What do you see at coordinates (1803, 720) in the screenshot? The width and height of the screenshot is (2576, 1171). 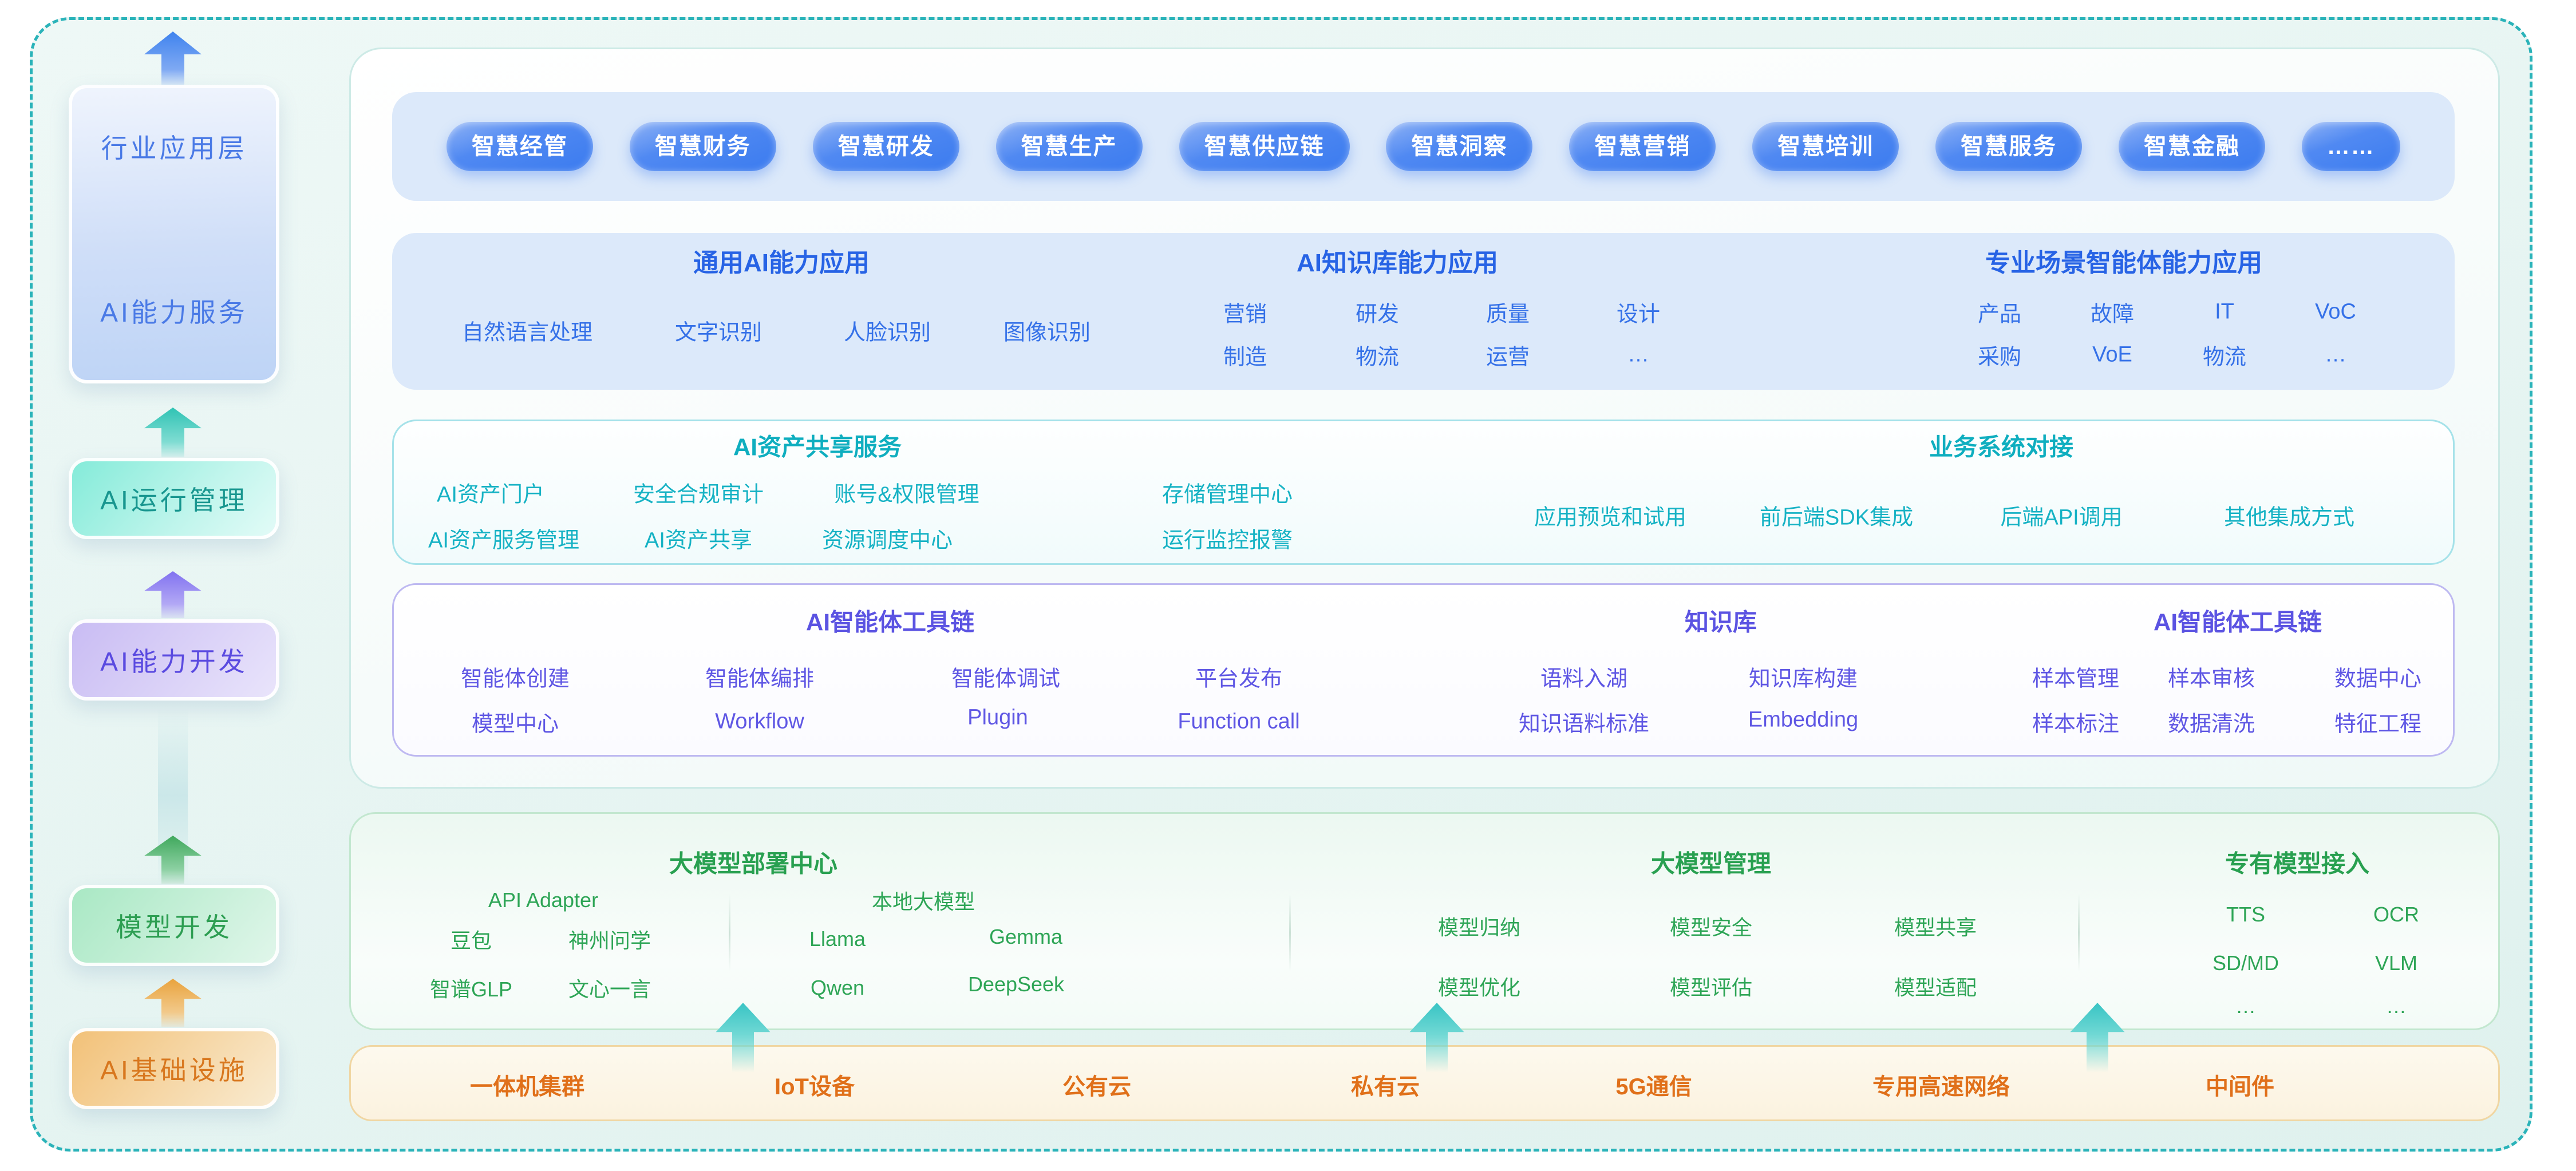 I see `dev-item: Embedding` at bounding box center [1803, 720].